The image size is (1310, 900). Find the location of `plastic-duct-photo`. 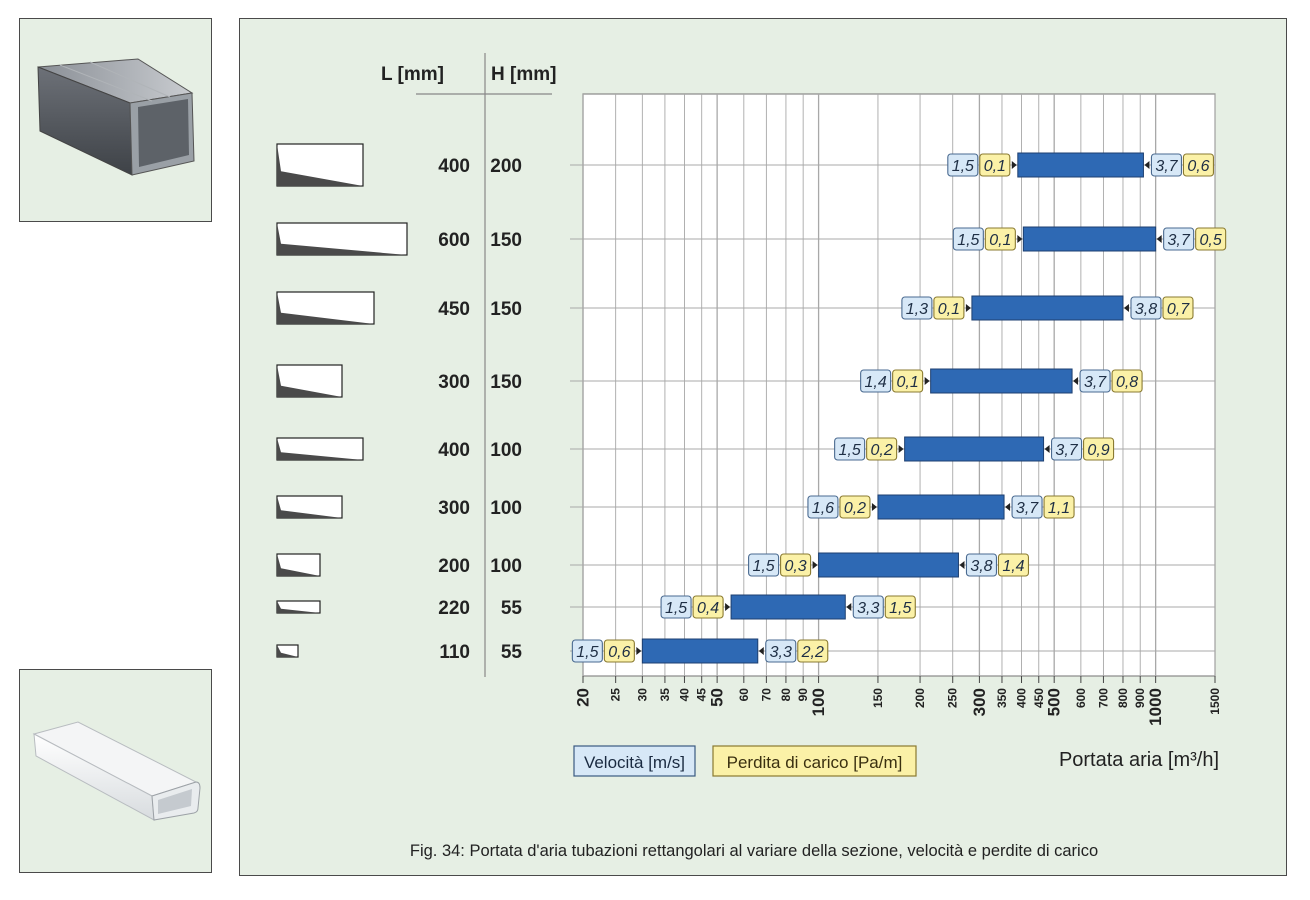

plastic-duct-photo is located at coordinates (115, 771).